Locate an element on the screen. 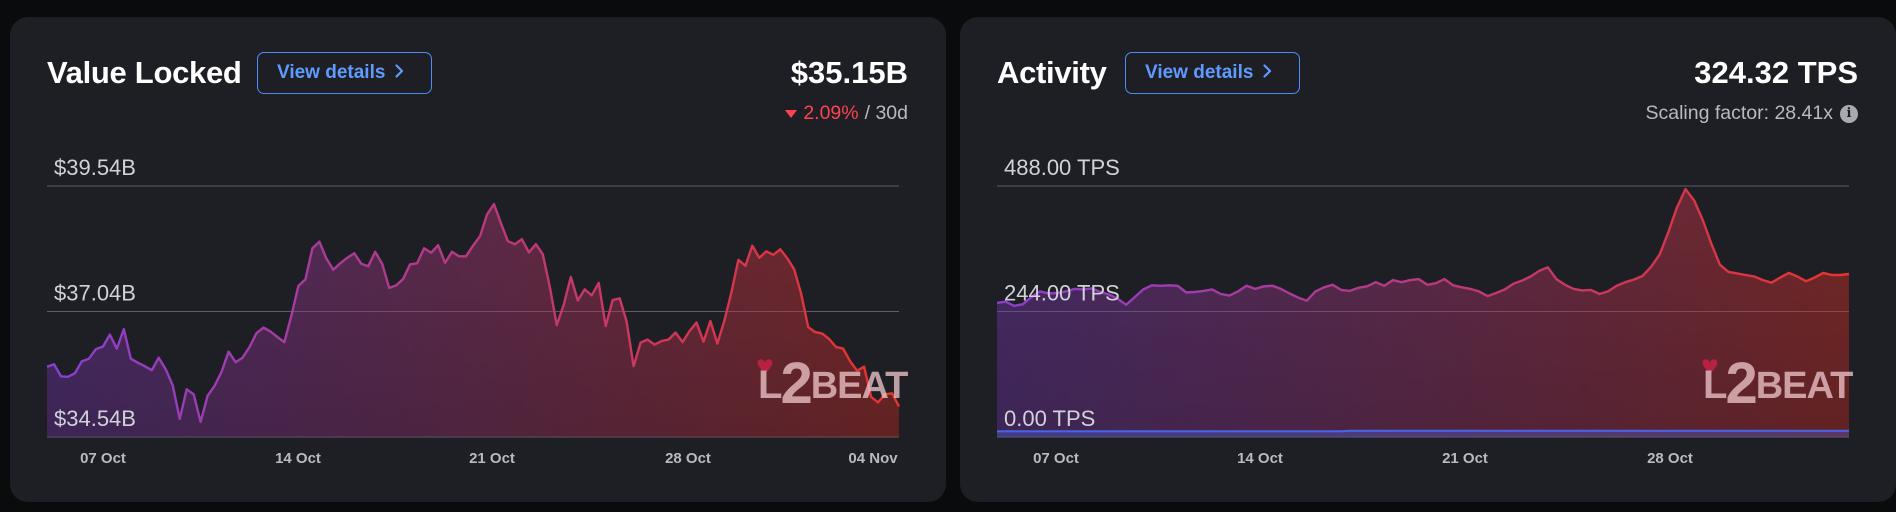  y-tick-label: $37.04B is located at coordinates (95, 293).